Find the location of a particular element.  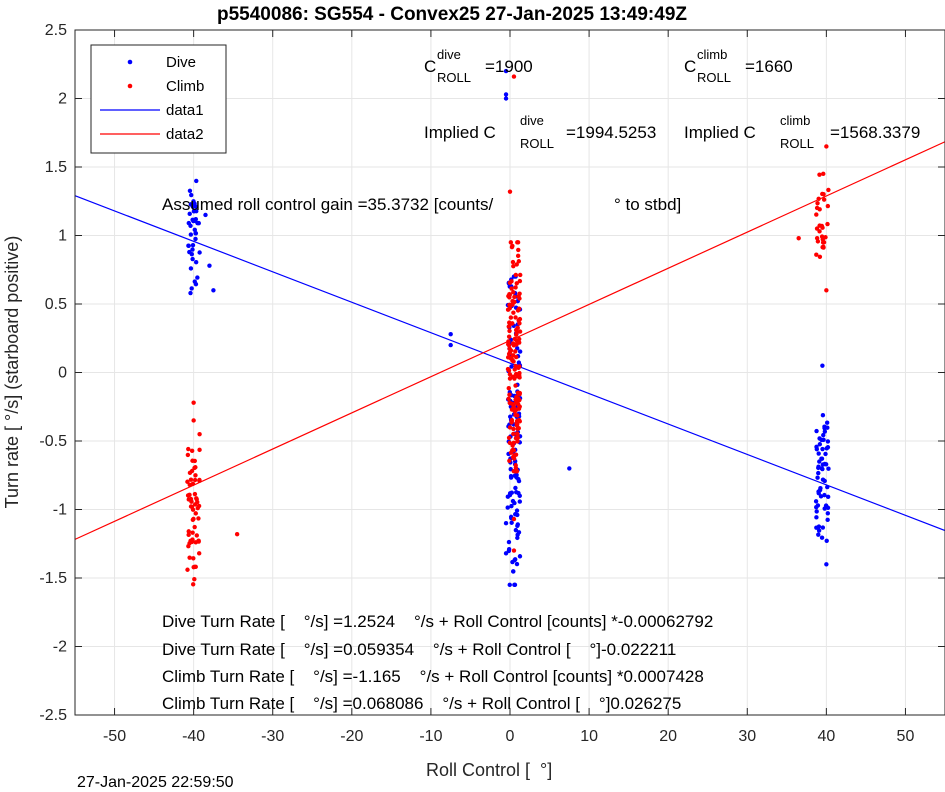

c-climb-sup: climb is located at coordinates (712, 54).